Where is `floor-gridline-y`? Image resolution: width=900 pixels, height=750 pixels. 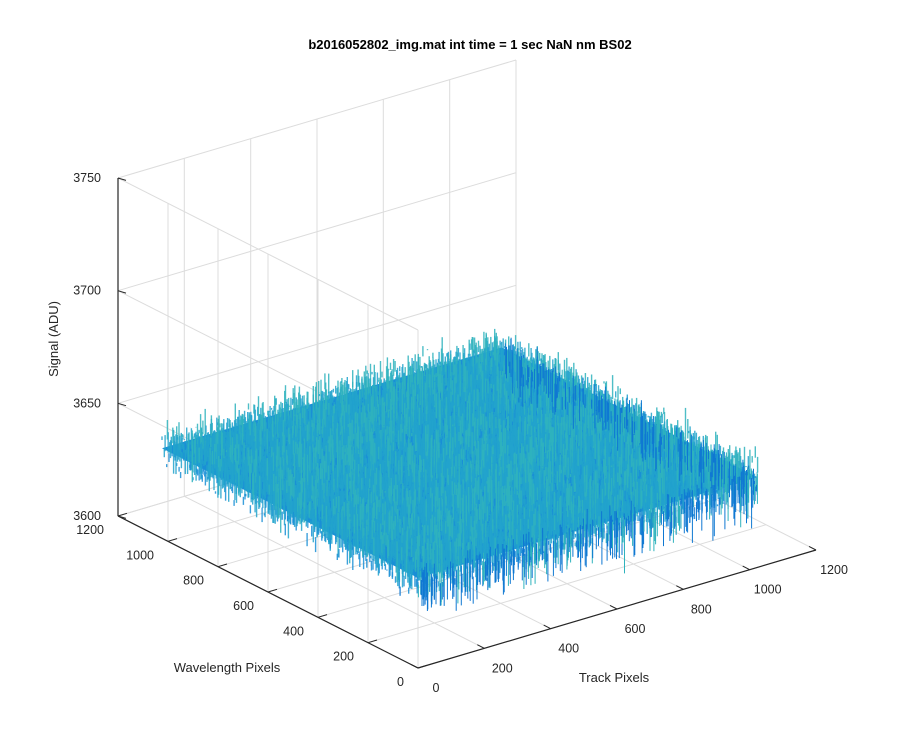 floor-gridline-y is located at coordinates (567, 584).